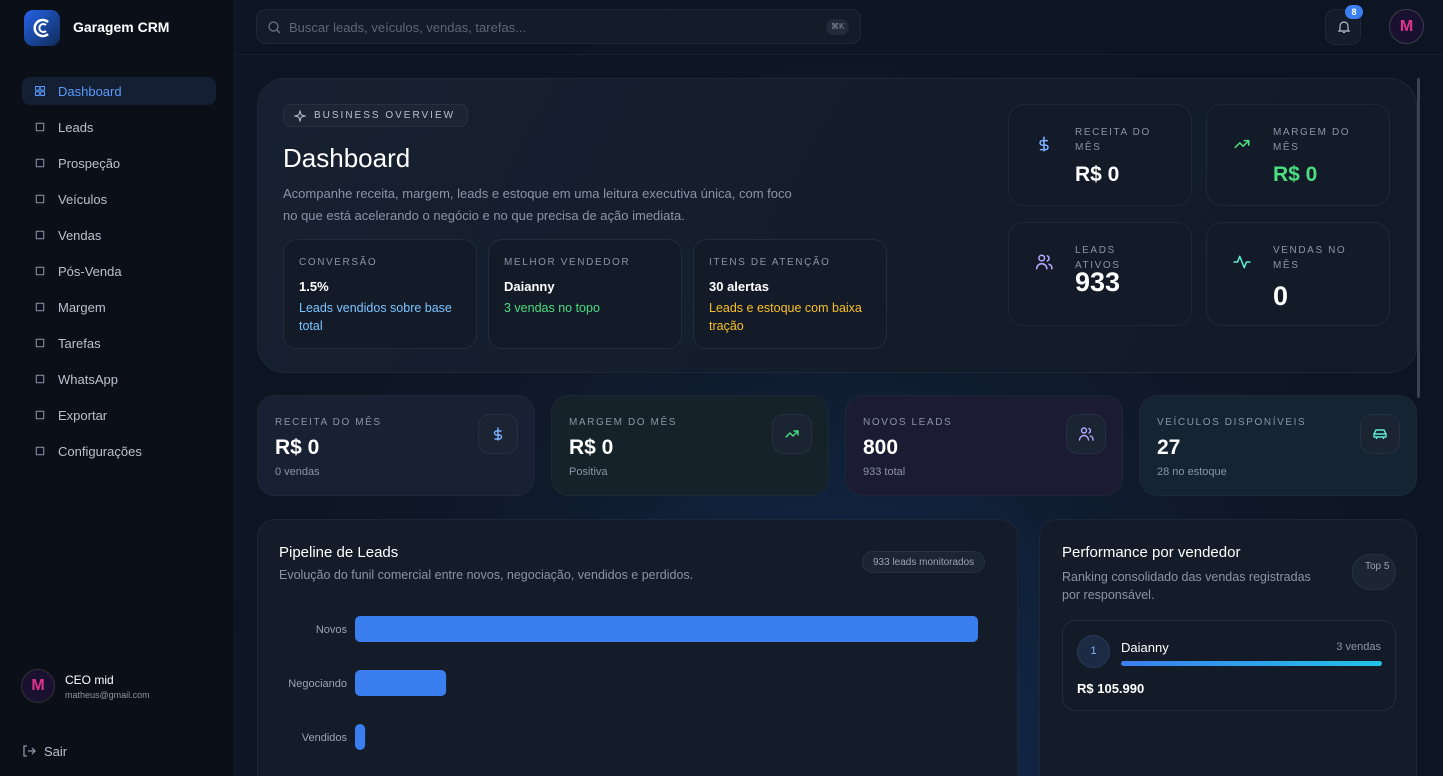 The height and width of the screenshot is (776, 1443). I want to click on kpi-value: 27, so click(1169, 447).